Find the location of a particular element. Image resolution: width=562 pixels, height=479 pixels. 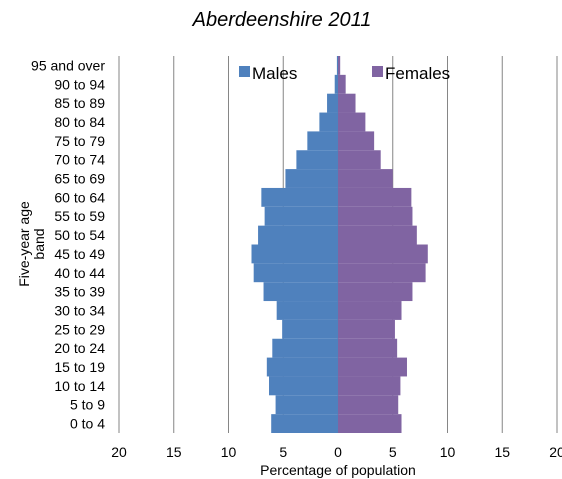

x-tick-label-3: 5 is located at coordinates (283, 452).